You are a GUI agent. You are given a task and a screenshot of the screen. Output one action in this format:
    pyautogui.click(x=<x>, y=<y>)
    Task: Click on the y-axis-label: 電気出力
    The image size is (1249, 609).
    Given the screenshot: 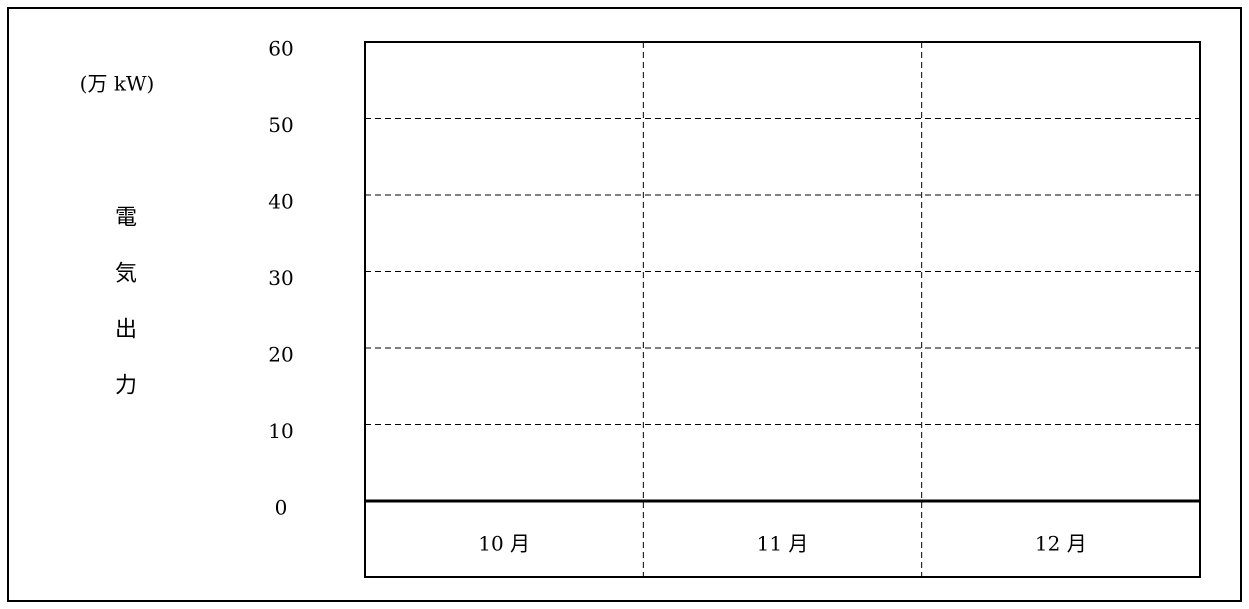 What is the action you would take?
    pyautogui.click(x=124, y=317)
    